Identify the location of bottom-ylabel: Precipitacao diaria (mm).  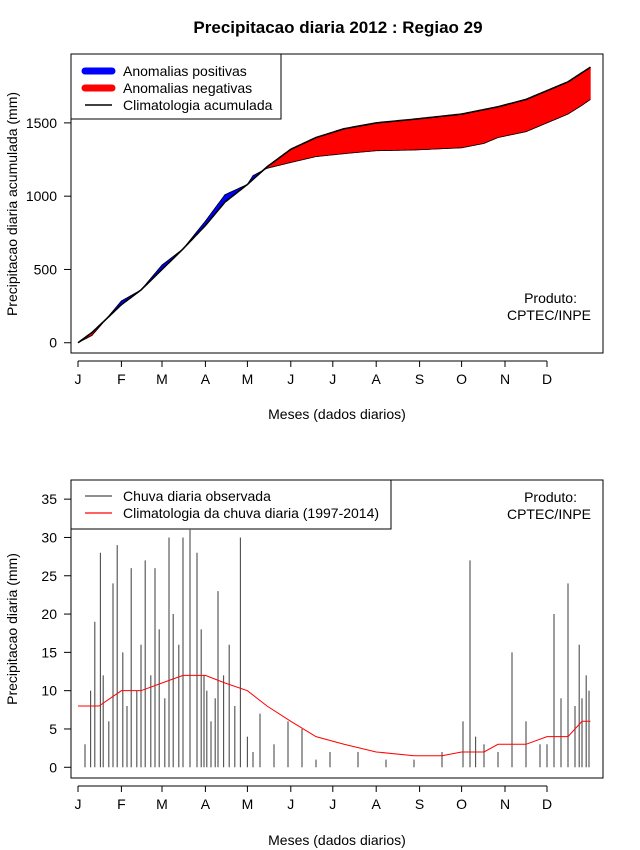
(12, 629).